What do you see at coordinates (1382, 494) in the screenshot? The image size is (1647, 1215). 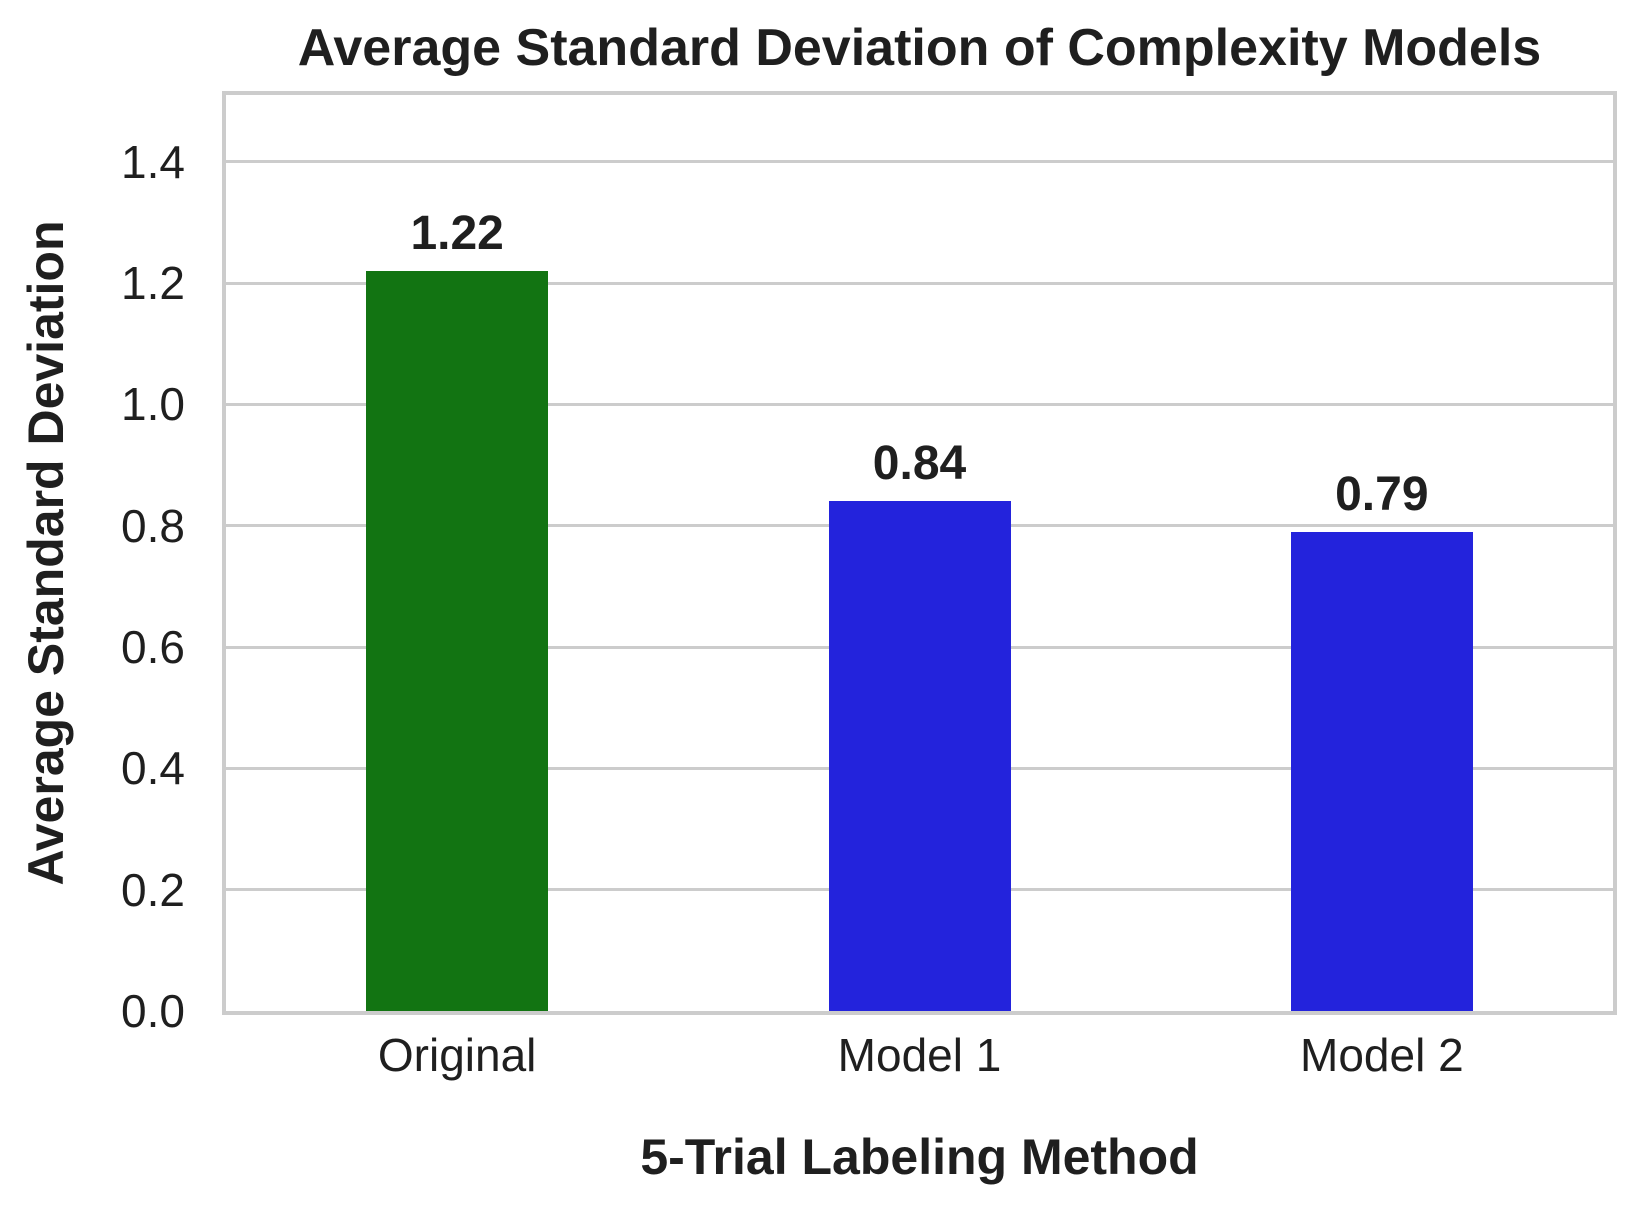 I see `bar-value-label-model-2: 0.79` at bounding box center [1382, 494].